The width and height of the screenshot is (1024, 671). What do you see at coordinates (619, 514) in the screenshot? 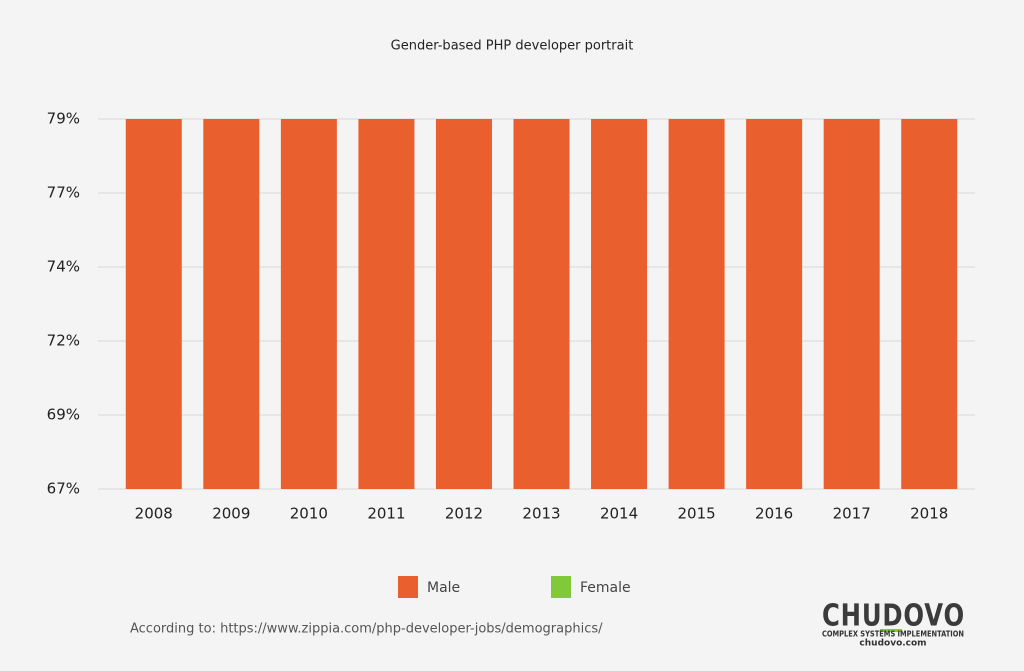
I see `x-tick-label: 2014` at bounding box center [619, 514].